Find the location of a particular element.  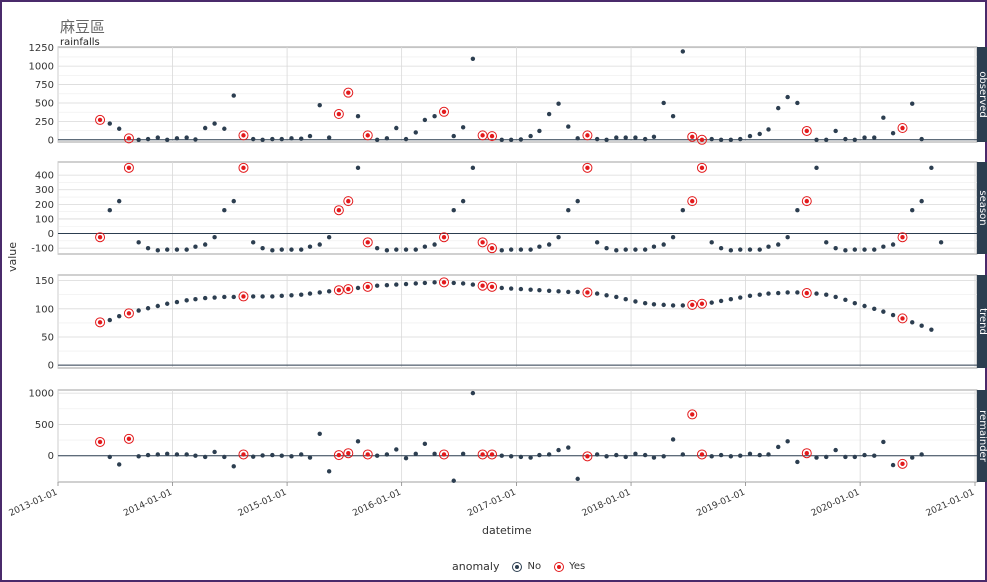

xtick-0: 2013-01-01 is located at coordinates (34, 503).